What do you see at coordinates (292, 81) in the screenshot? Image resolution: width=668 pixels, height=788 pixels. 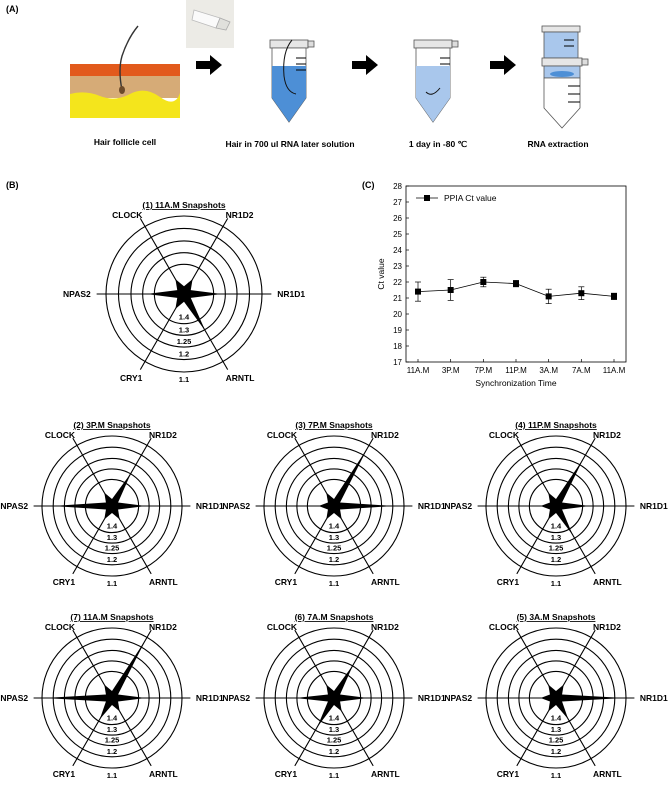 I see `tube-rna-later-icon` at bounding box center [292, 81].